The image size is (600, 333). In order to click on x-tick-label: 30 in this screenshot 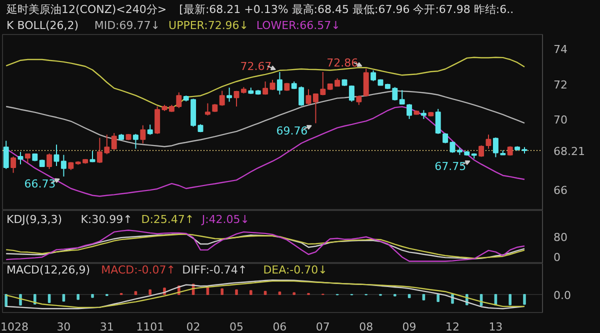, I will do `click(63, 326)`.